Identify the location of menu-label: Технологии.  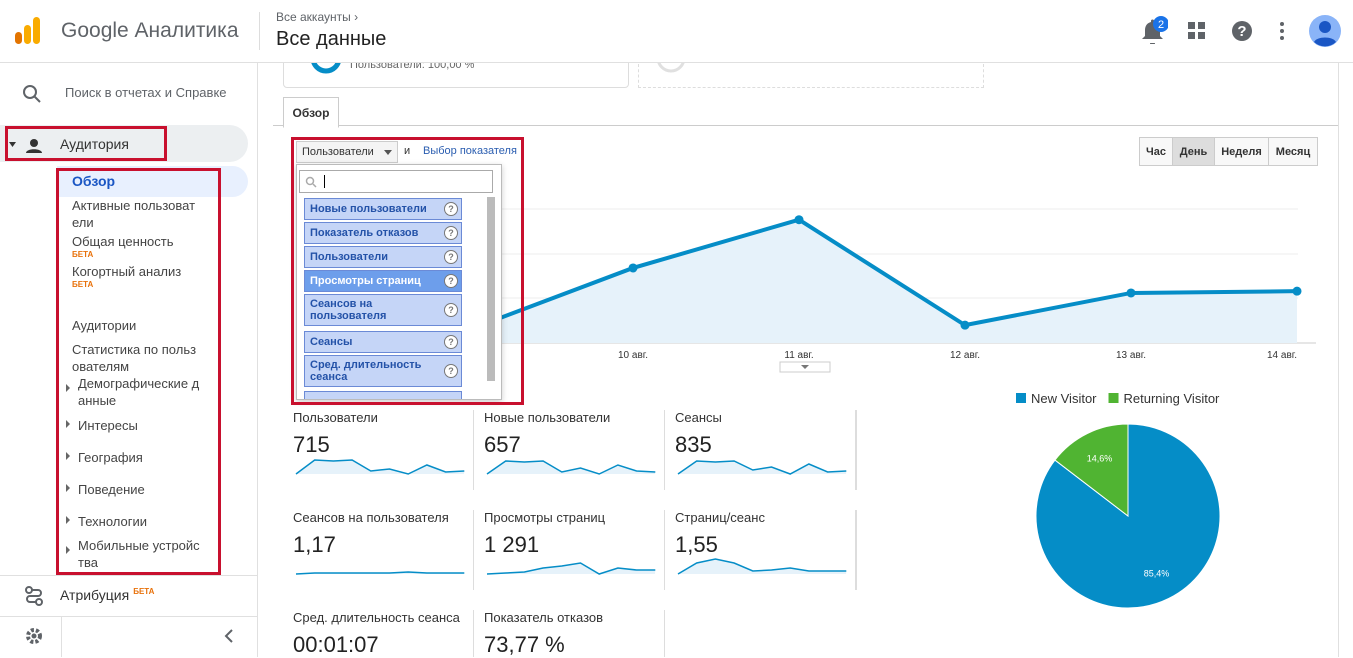
(113, 521).